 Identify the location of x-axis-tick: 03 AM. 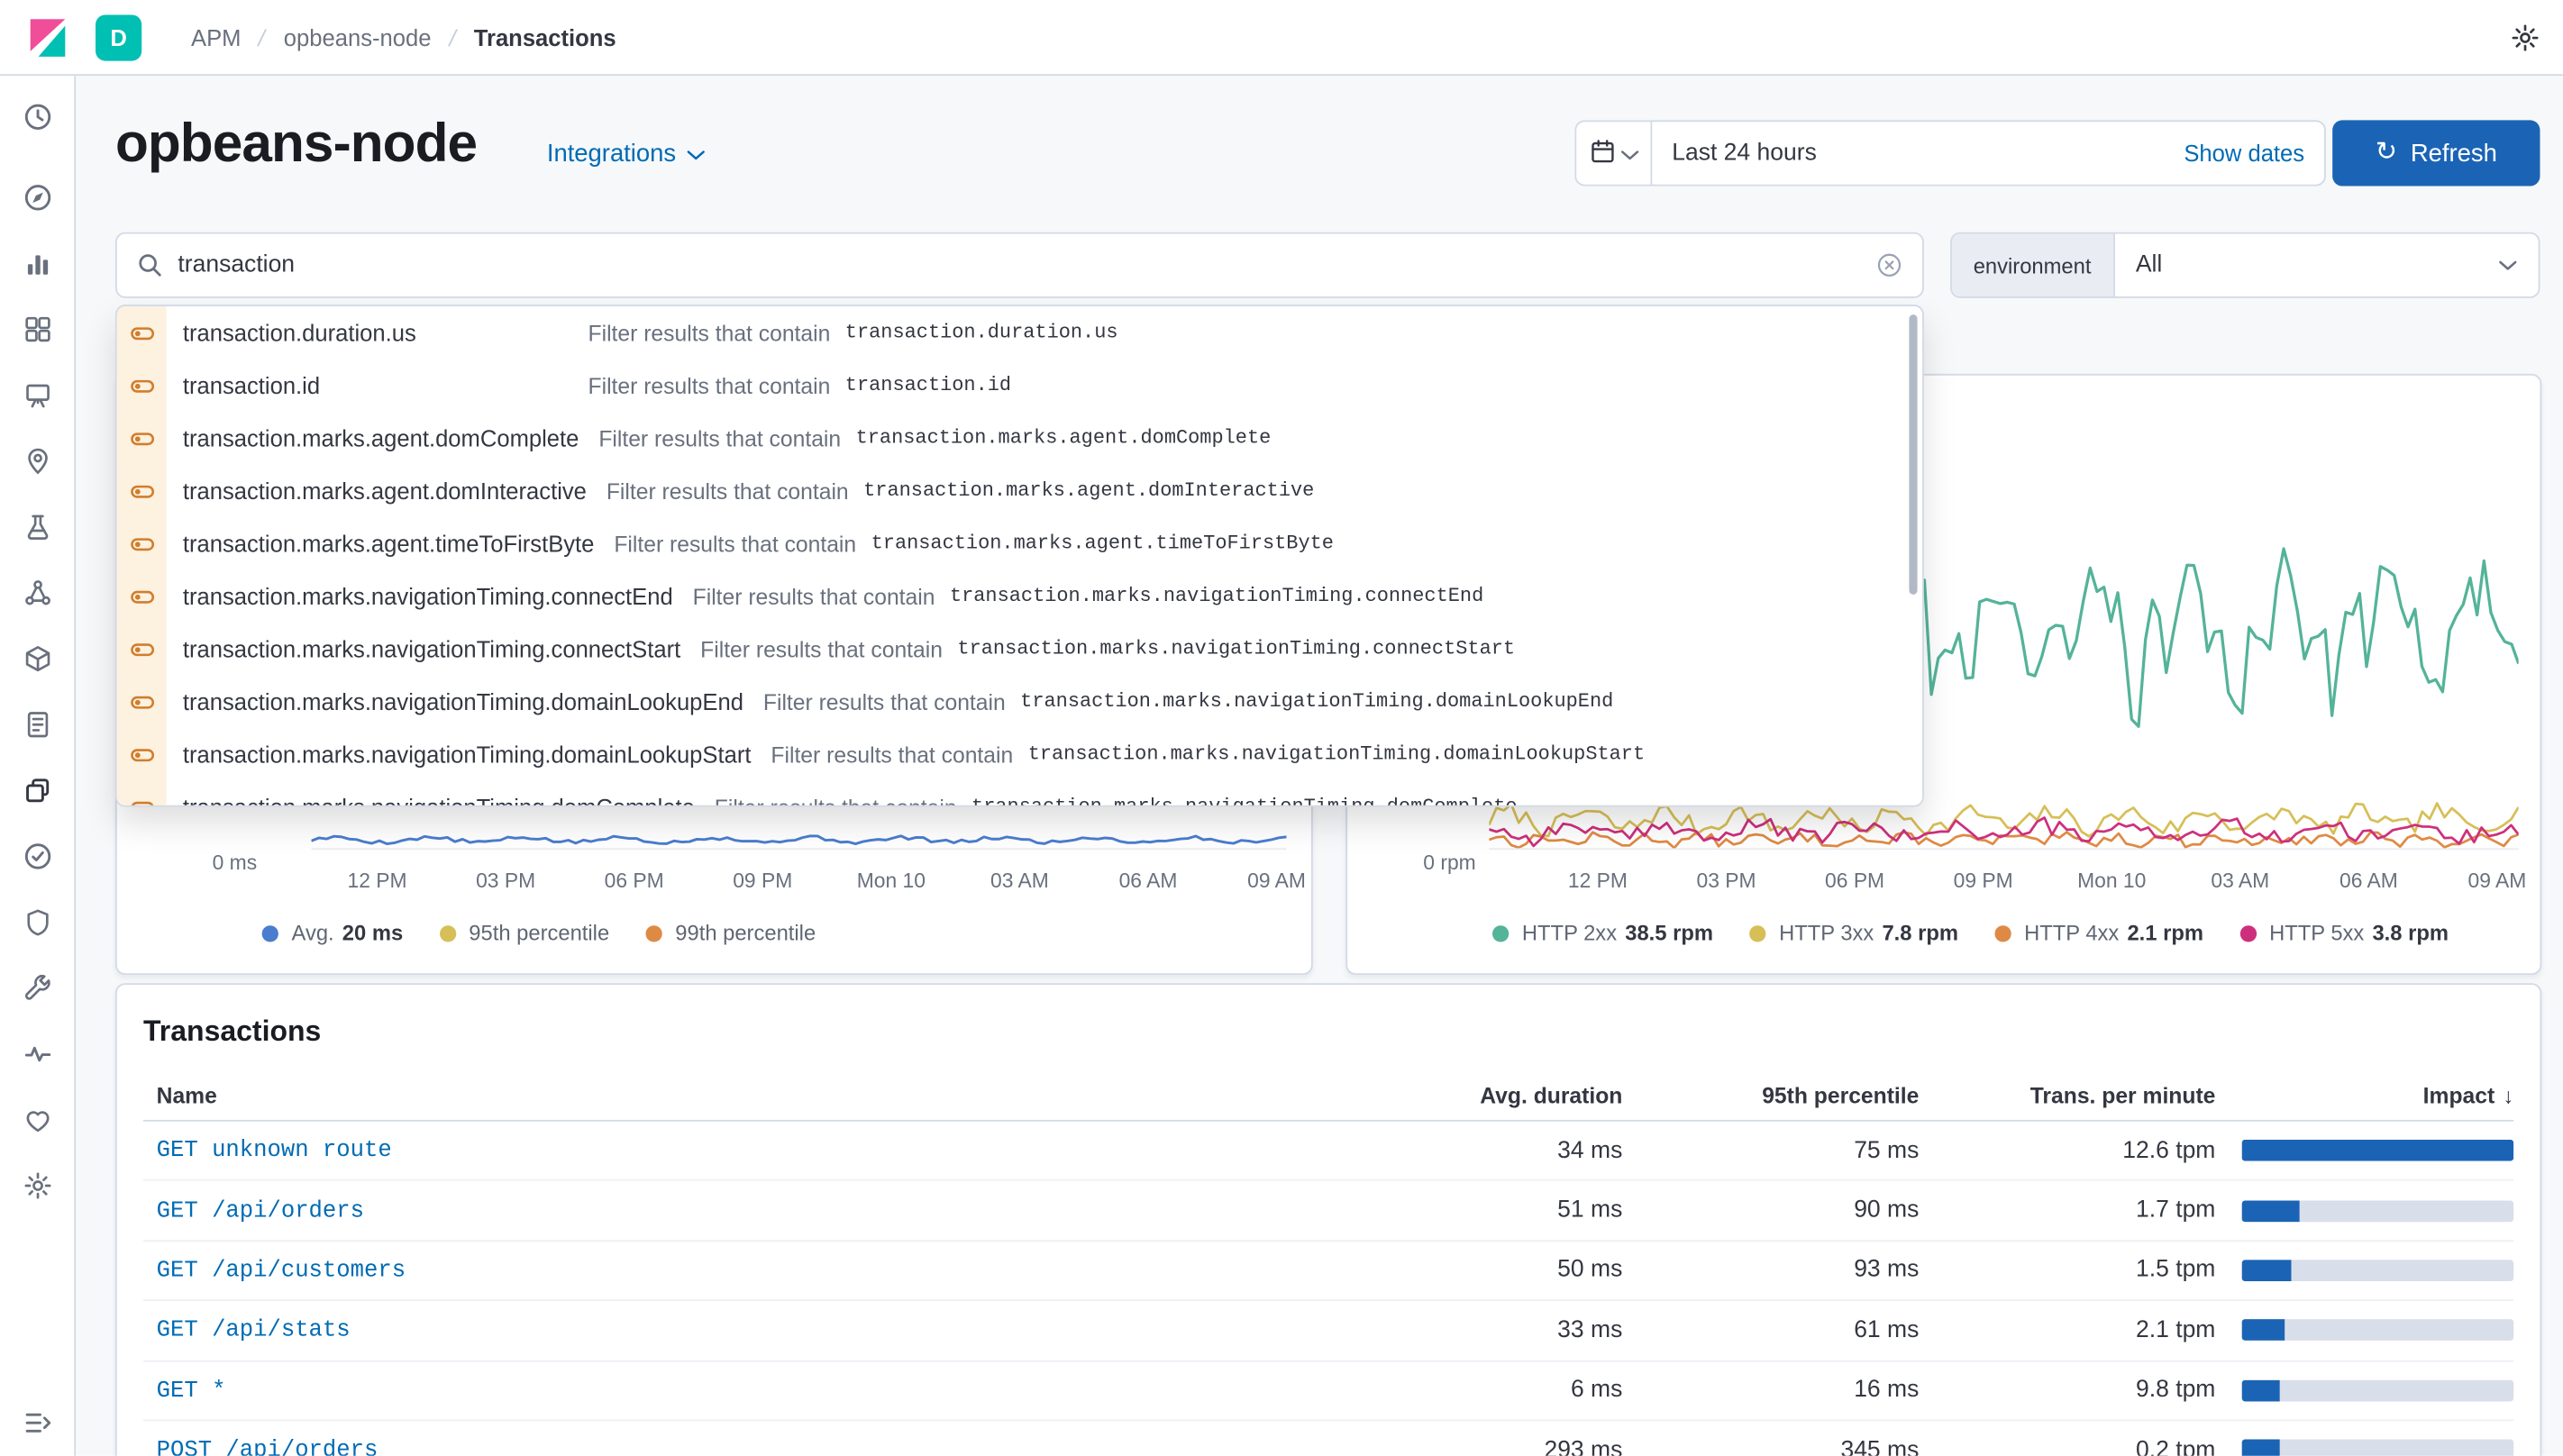
(2240, 881).